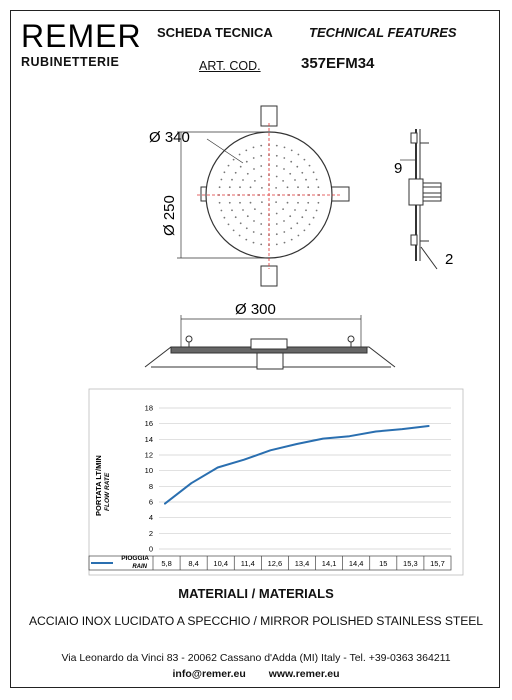 This screenshot has width=512, height=700. What do you see at coordinates (215, 32) in the screenshot?
I see `title-italian: SCHEDA TECNICA` at bounding box center [215, 32].